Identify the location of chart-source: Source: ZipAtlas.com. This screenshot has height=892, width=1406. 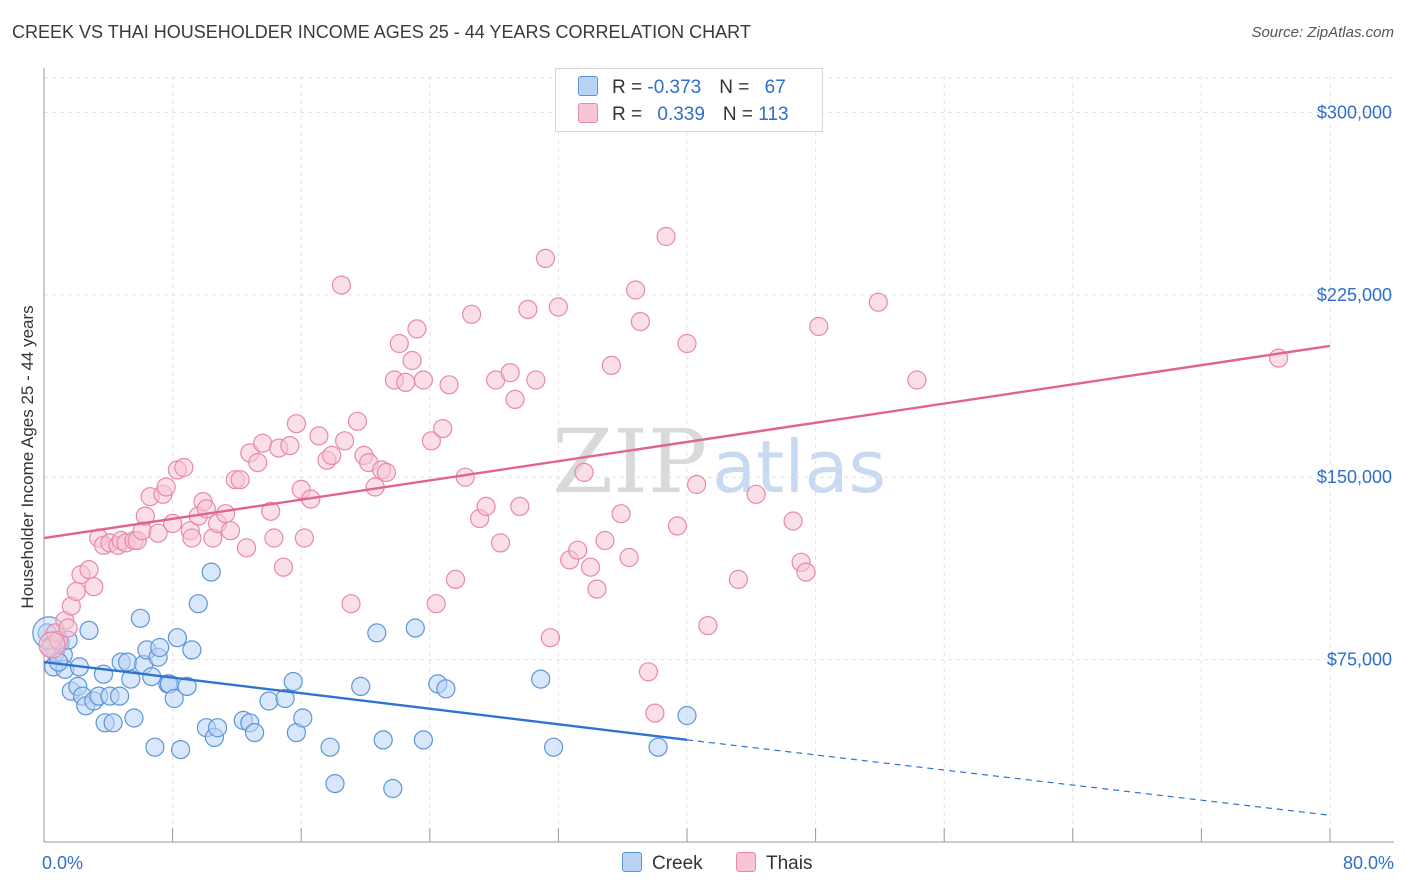
(1322, 32).